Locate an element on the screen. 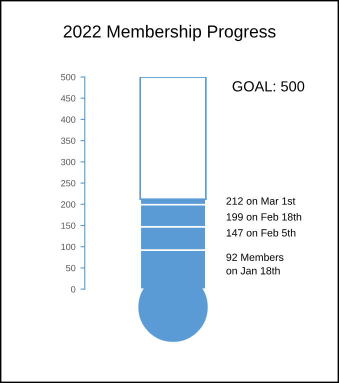 The width and height of the screenshot is (339, 383). y-tick-label: 300 is located at coordinates (68, 162).